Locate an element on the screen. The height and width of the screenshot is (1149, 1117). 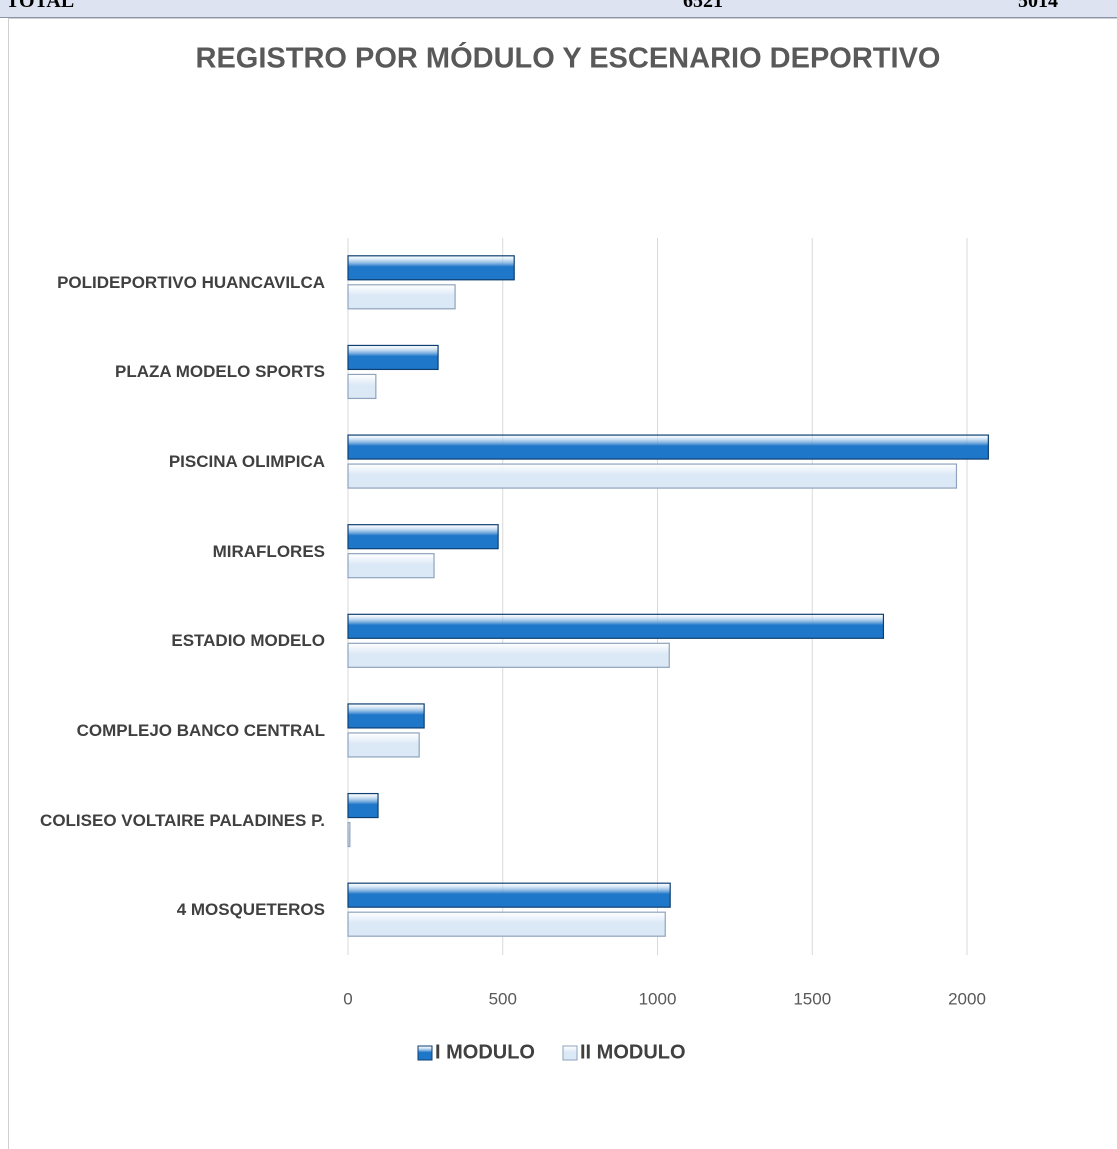
total-row: TOTAL 6521 5014 is located at coordinates (558, 9).